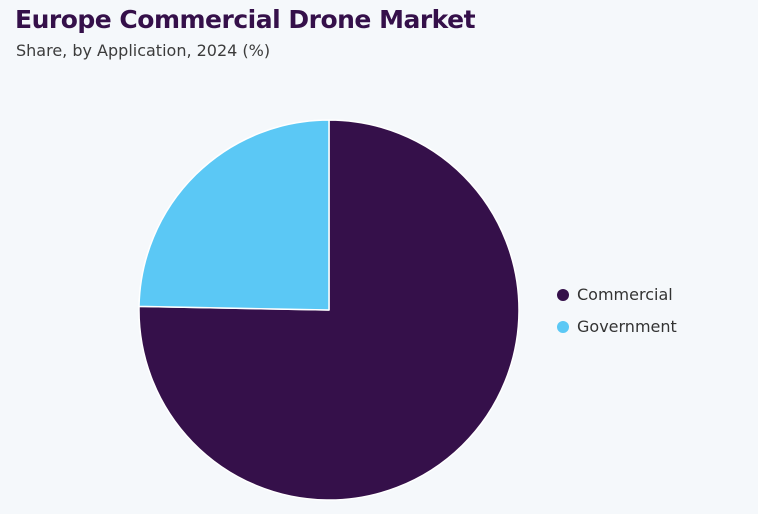 This screenshot has width=758, height=514. What do you see at coordinates (234, 215) in the screenshot?
I see `pie-slice-government` at bounding box center [234, 215].